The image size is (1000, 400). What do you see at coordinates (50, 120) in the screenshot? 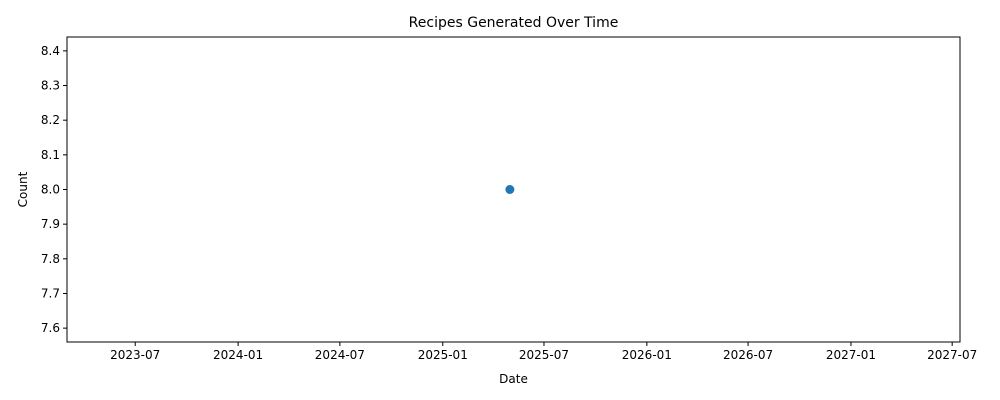
I see `y-tick-label: 8.2` at bounding box center [50, 120].